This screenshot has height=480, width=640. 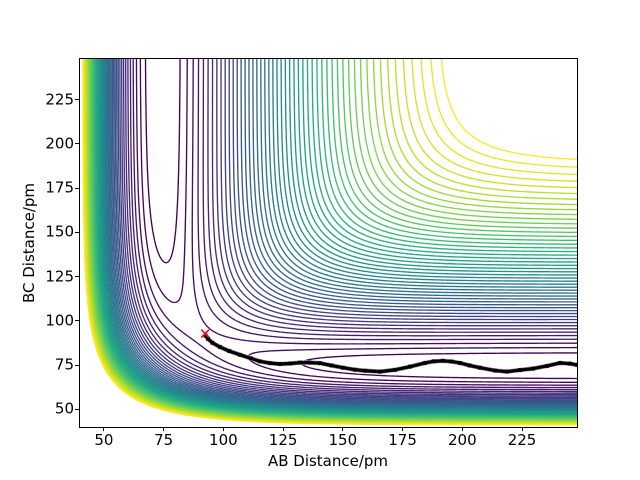 What do you see at coordinates (343, 440) in the screenshot?
I see `x-tick-label: 150` at bounding box center [343, 440].